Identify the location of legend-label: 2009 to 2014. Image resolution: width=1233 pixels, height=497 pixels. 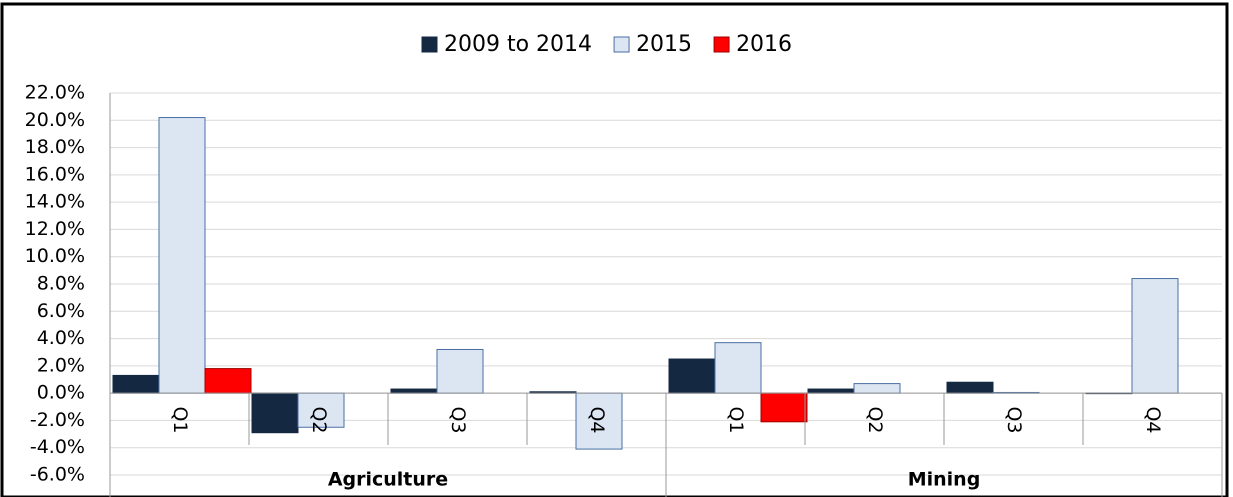
(518, 44).